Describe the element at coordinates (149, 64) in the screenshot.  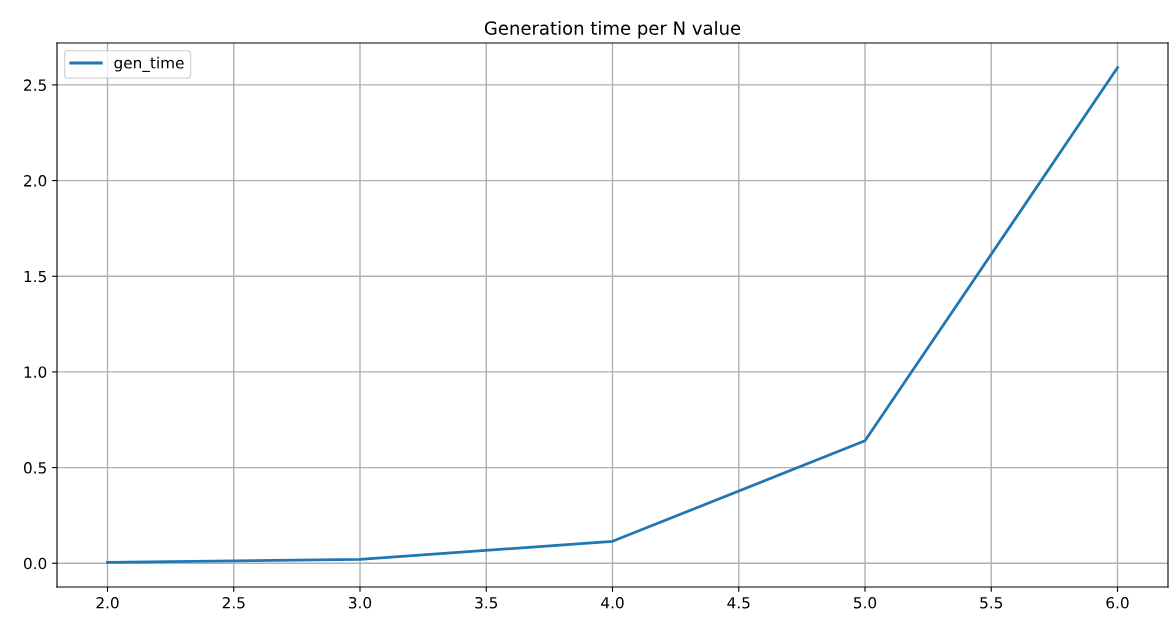
I see `legend-label: gen_time` at that location.